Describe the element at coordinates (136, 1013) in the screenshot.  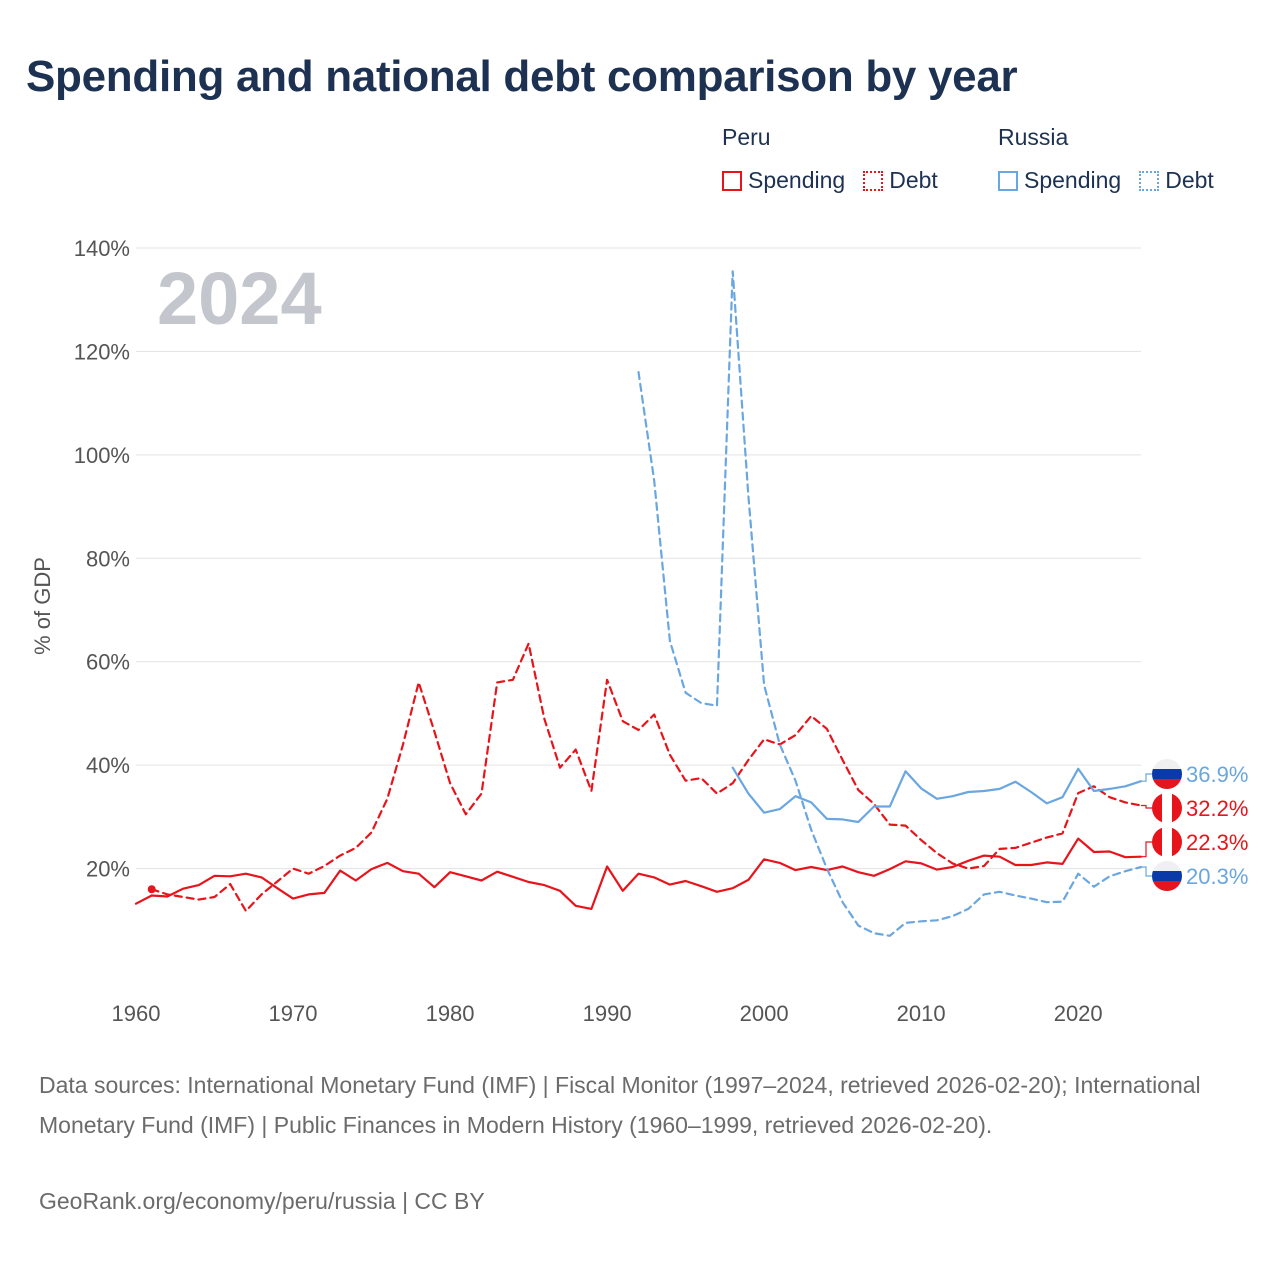
I see `x-tick-label: 1960` at that location.